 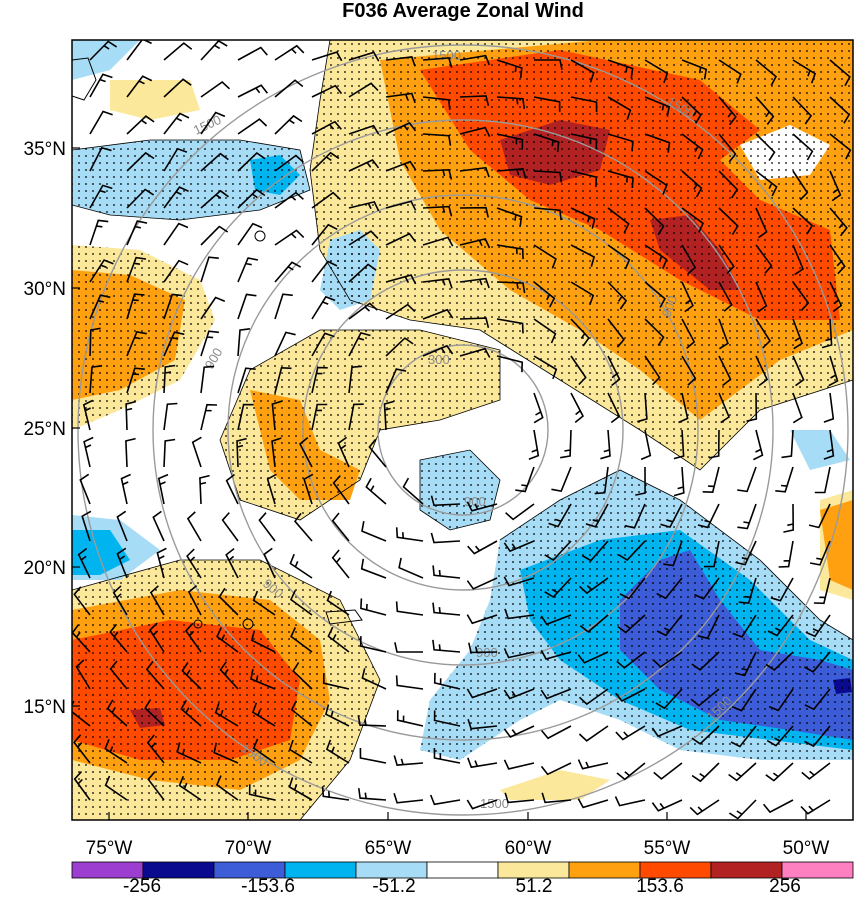 What do you see at coordinates (667, 848) in the screenshot?
I see `lon-label: 55°W` at bounding box center [667, 848].